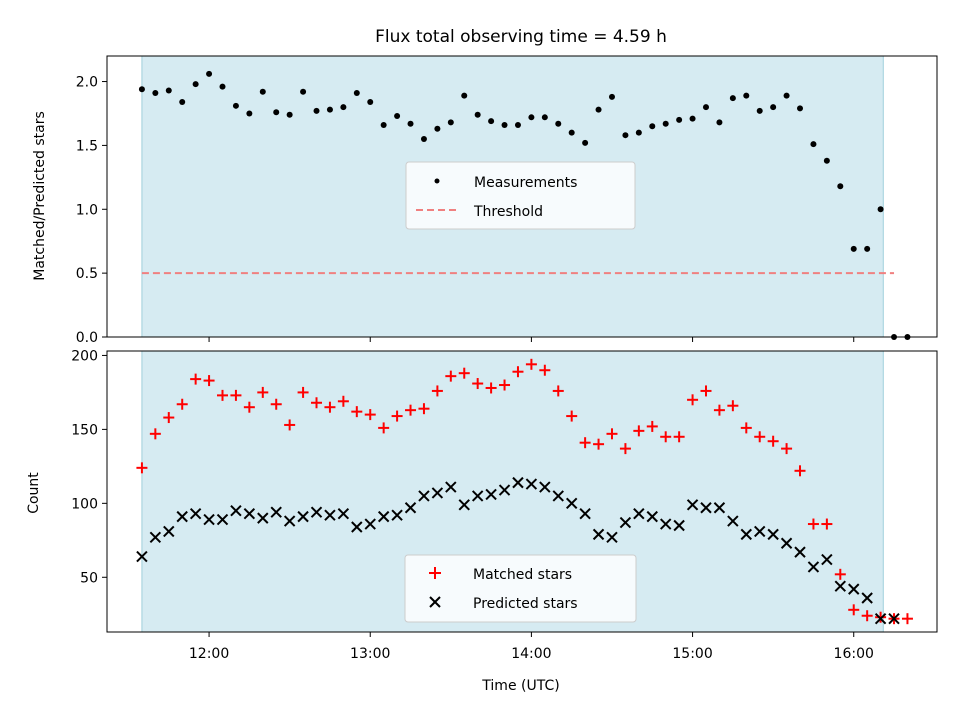 This screenshot has width=960, height=720. I want to click on legend-predicted-label: Predicted stars, so click(525, 604).